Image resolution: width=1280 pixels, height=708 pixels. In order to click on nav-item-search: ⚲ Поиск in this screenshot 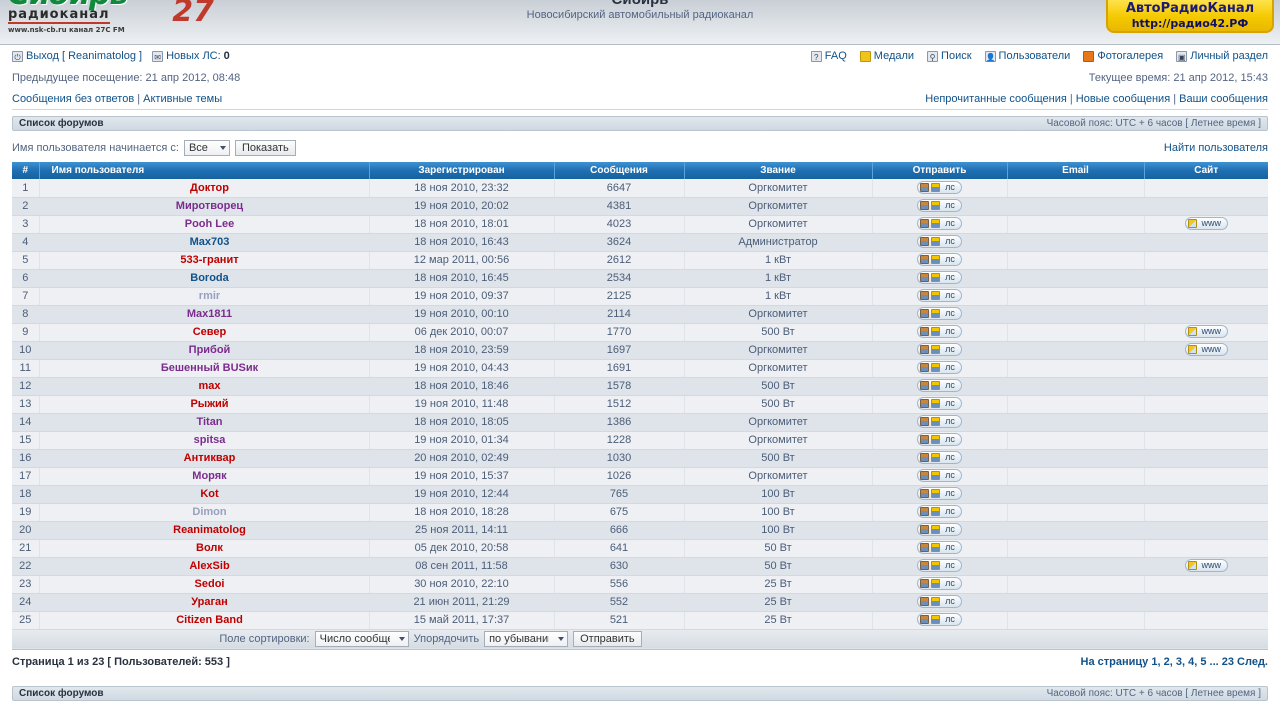, I will do `click(949, 56)`.